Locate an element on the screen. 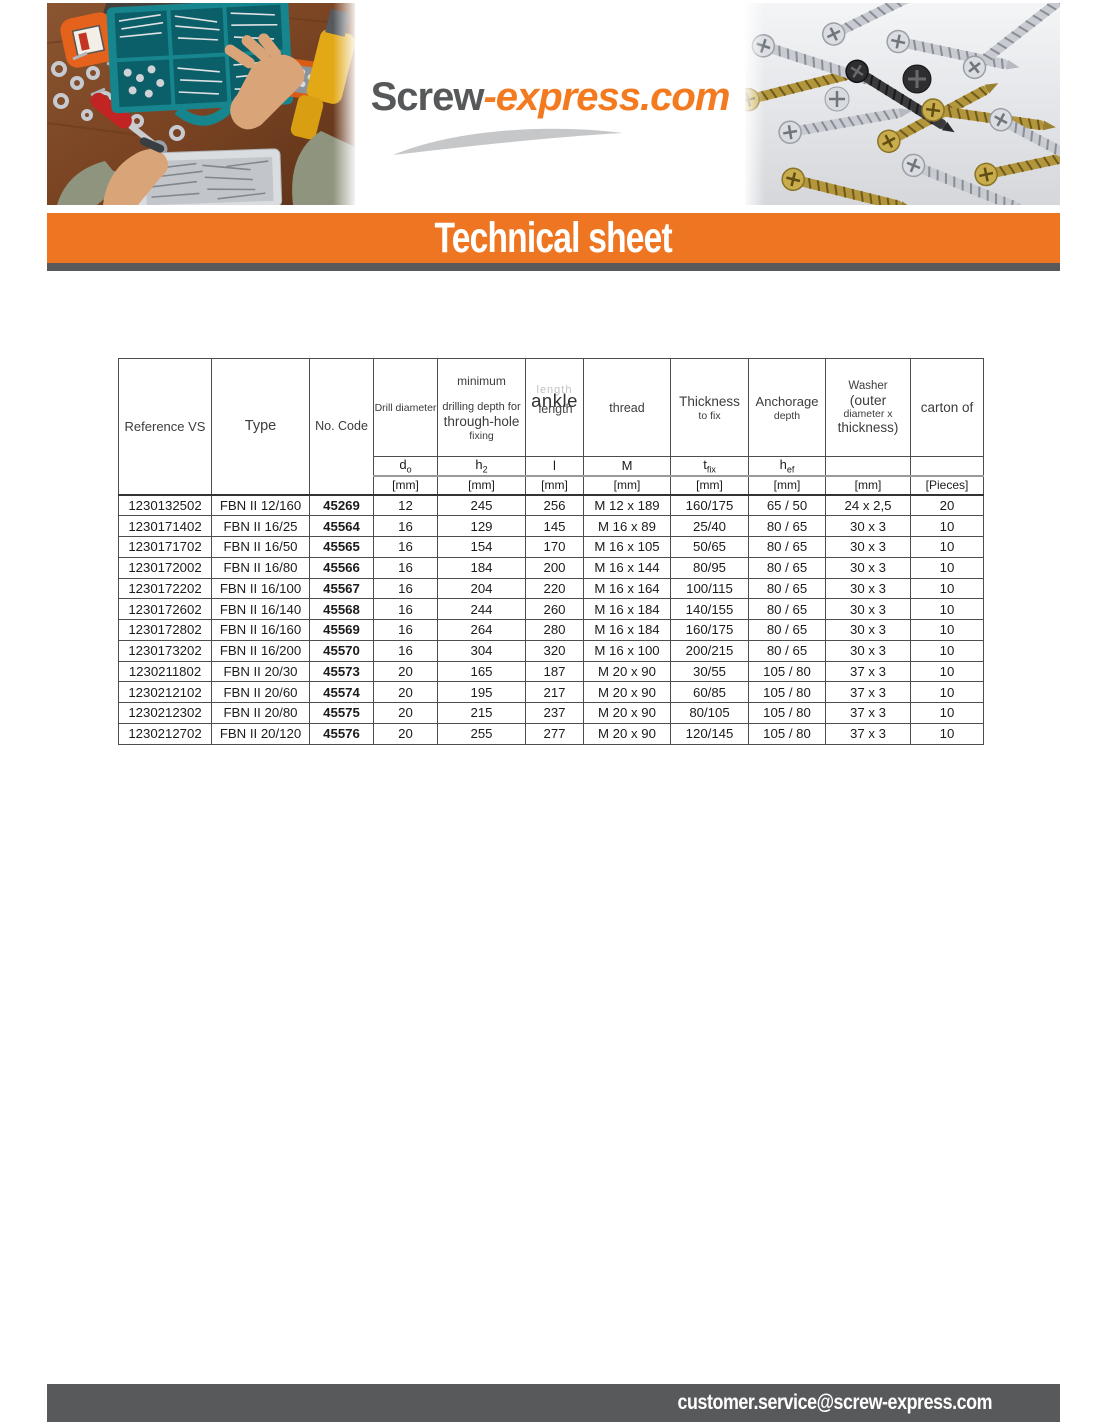 The height and width of the screenshot is (1422, 1100). banner-technical-sheet: Technical sheet is located at coordinates (553, 238).